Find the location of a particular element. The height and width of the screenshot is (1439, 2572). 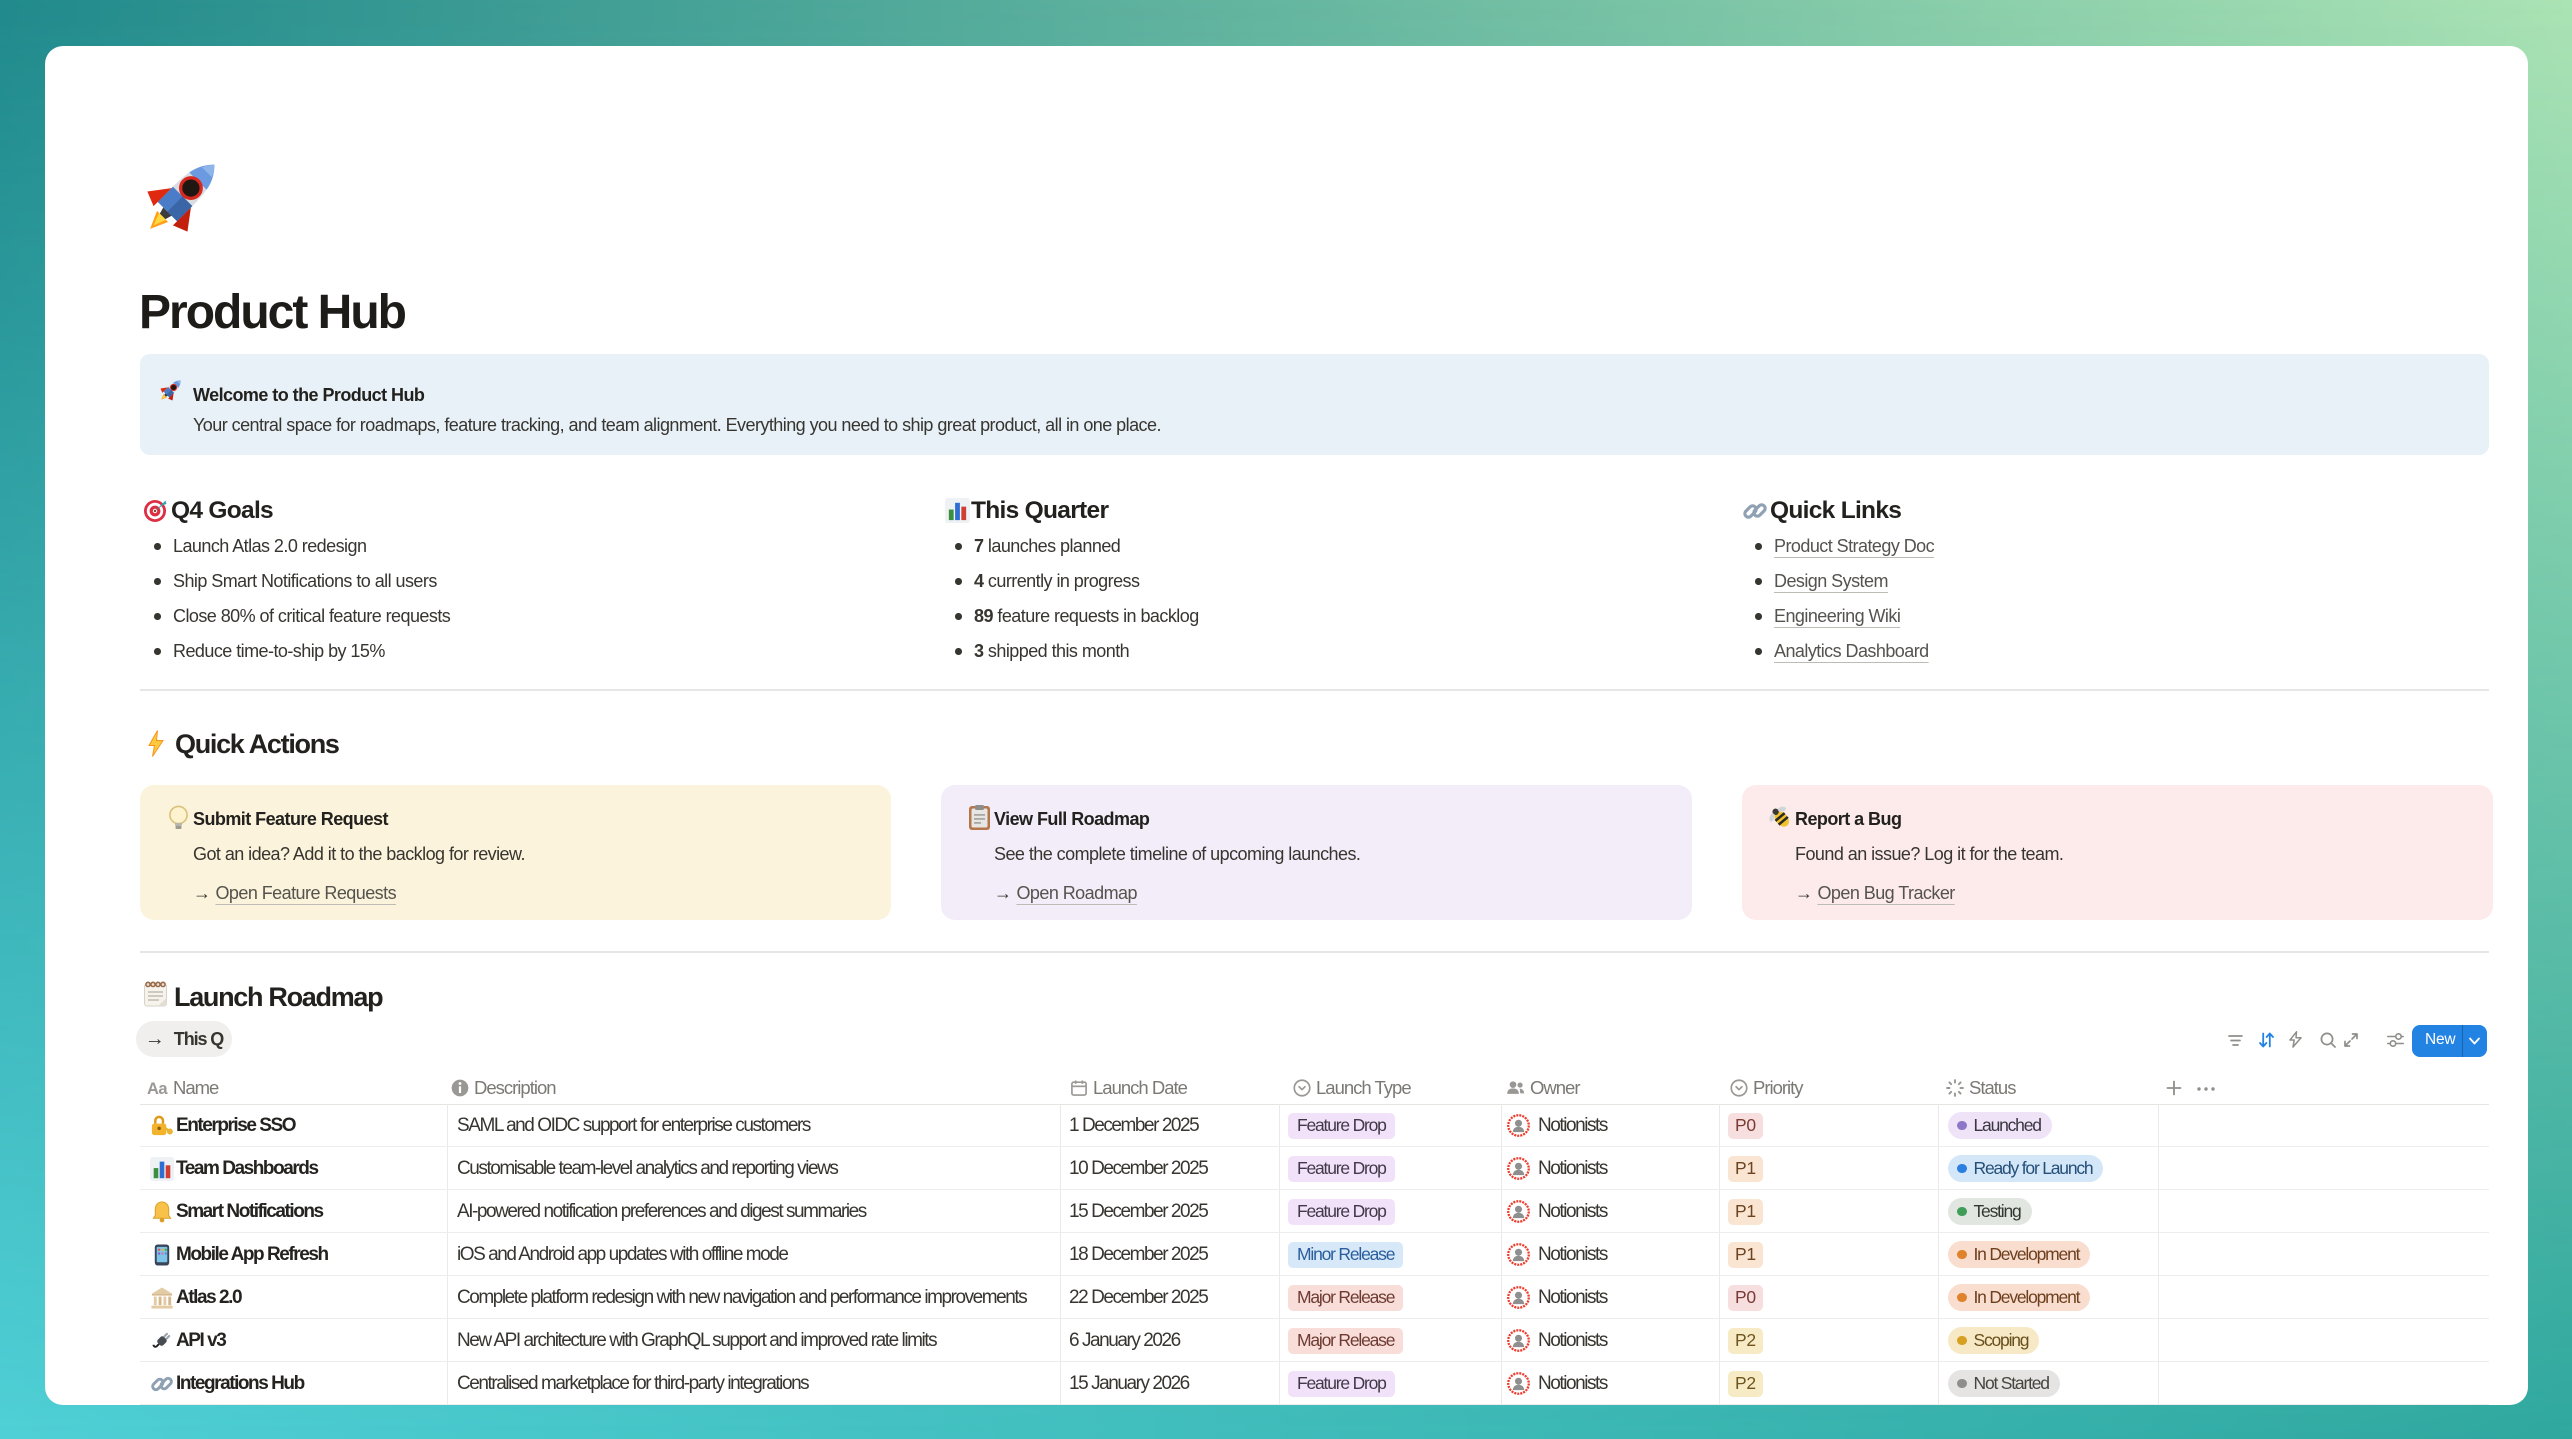

svg-text: Aa is located at coordinates (157, 1089).